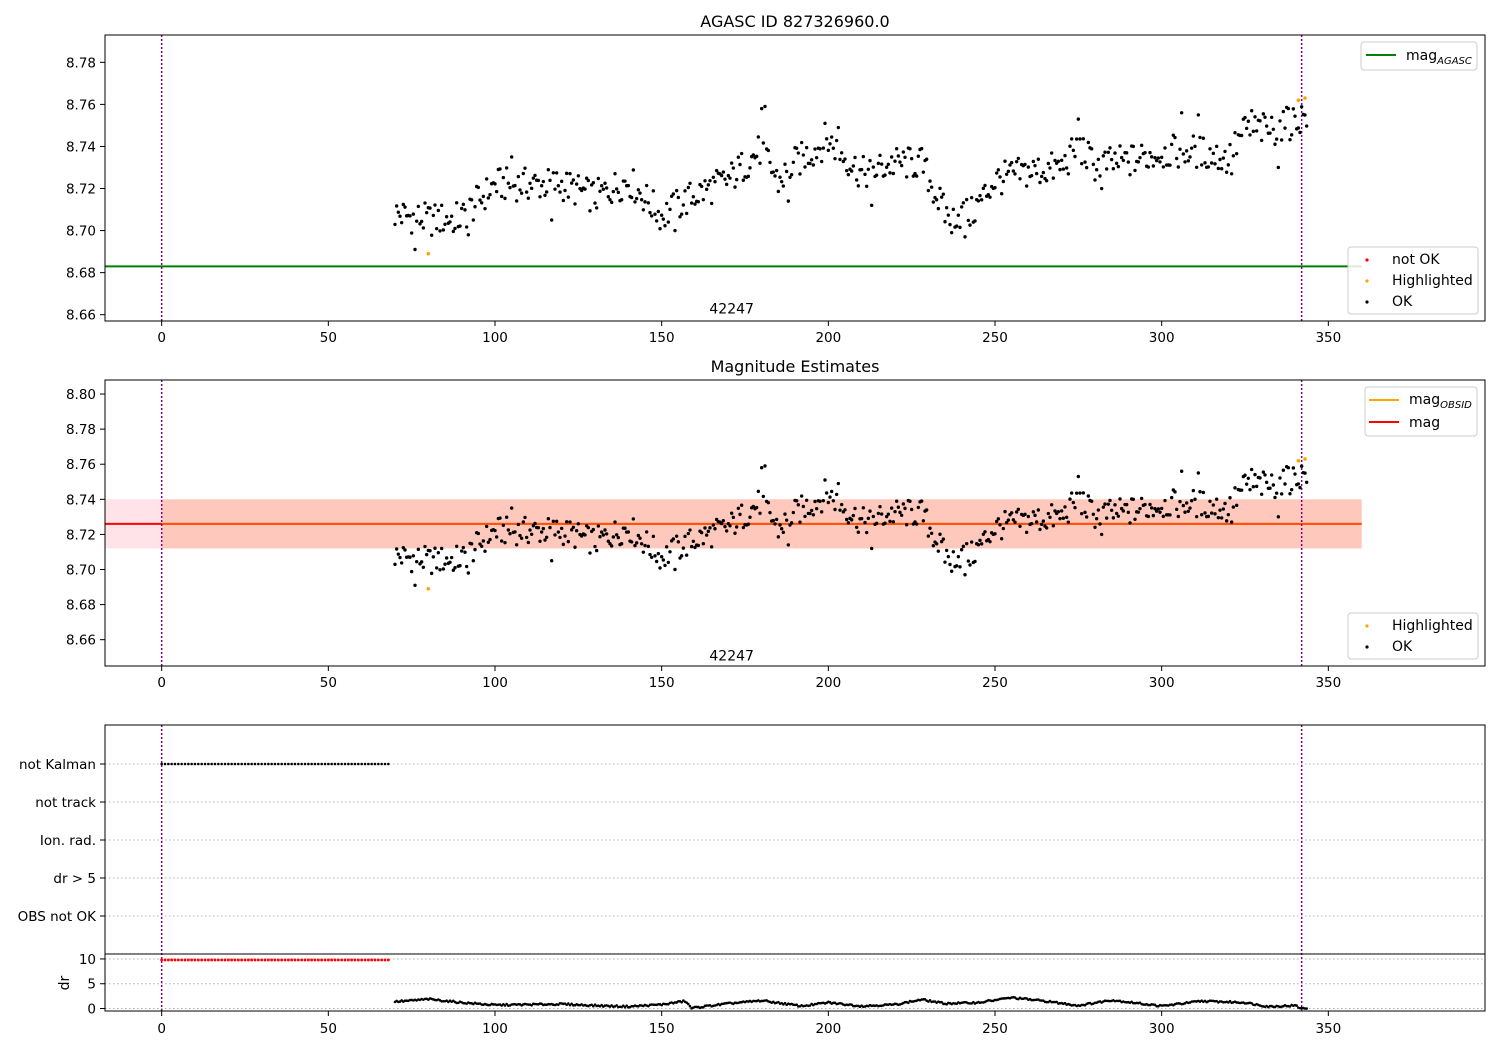  I want to click on x-tick-label: 250, so click(995, 683).